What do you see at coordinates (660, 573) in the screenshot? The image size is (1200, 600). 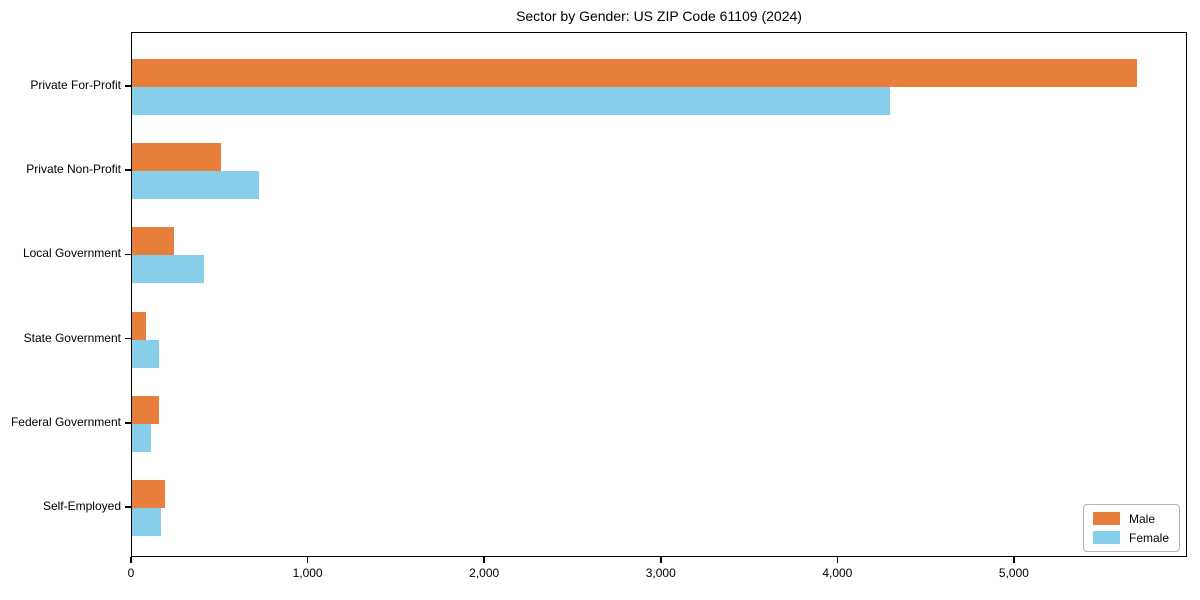 I see `x-tick-label: 3,000` at bounding box center [660, 573].